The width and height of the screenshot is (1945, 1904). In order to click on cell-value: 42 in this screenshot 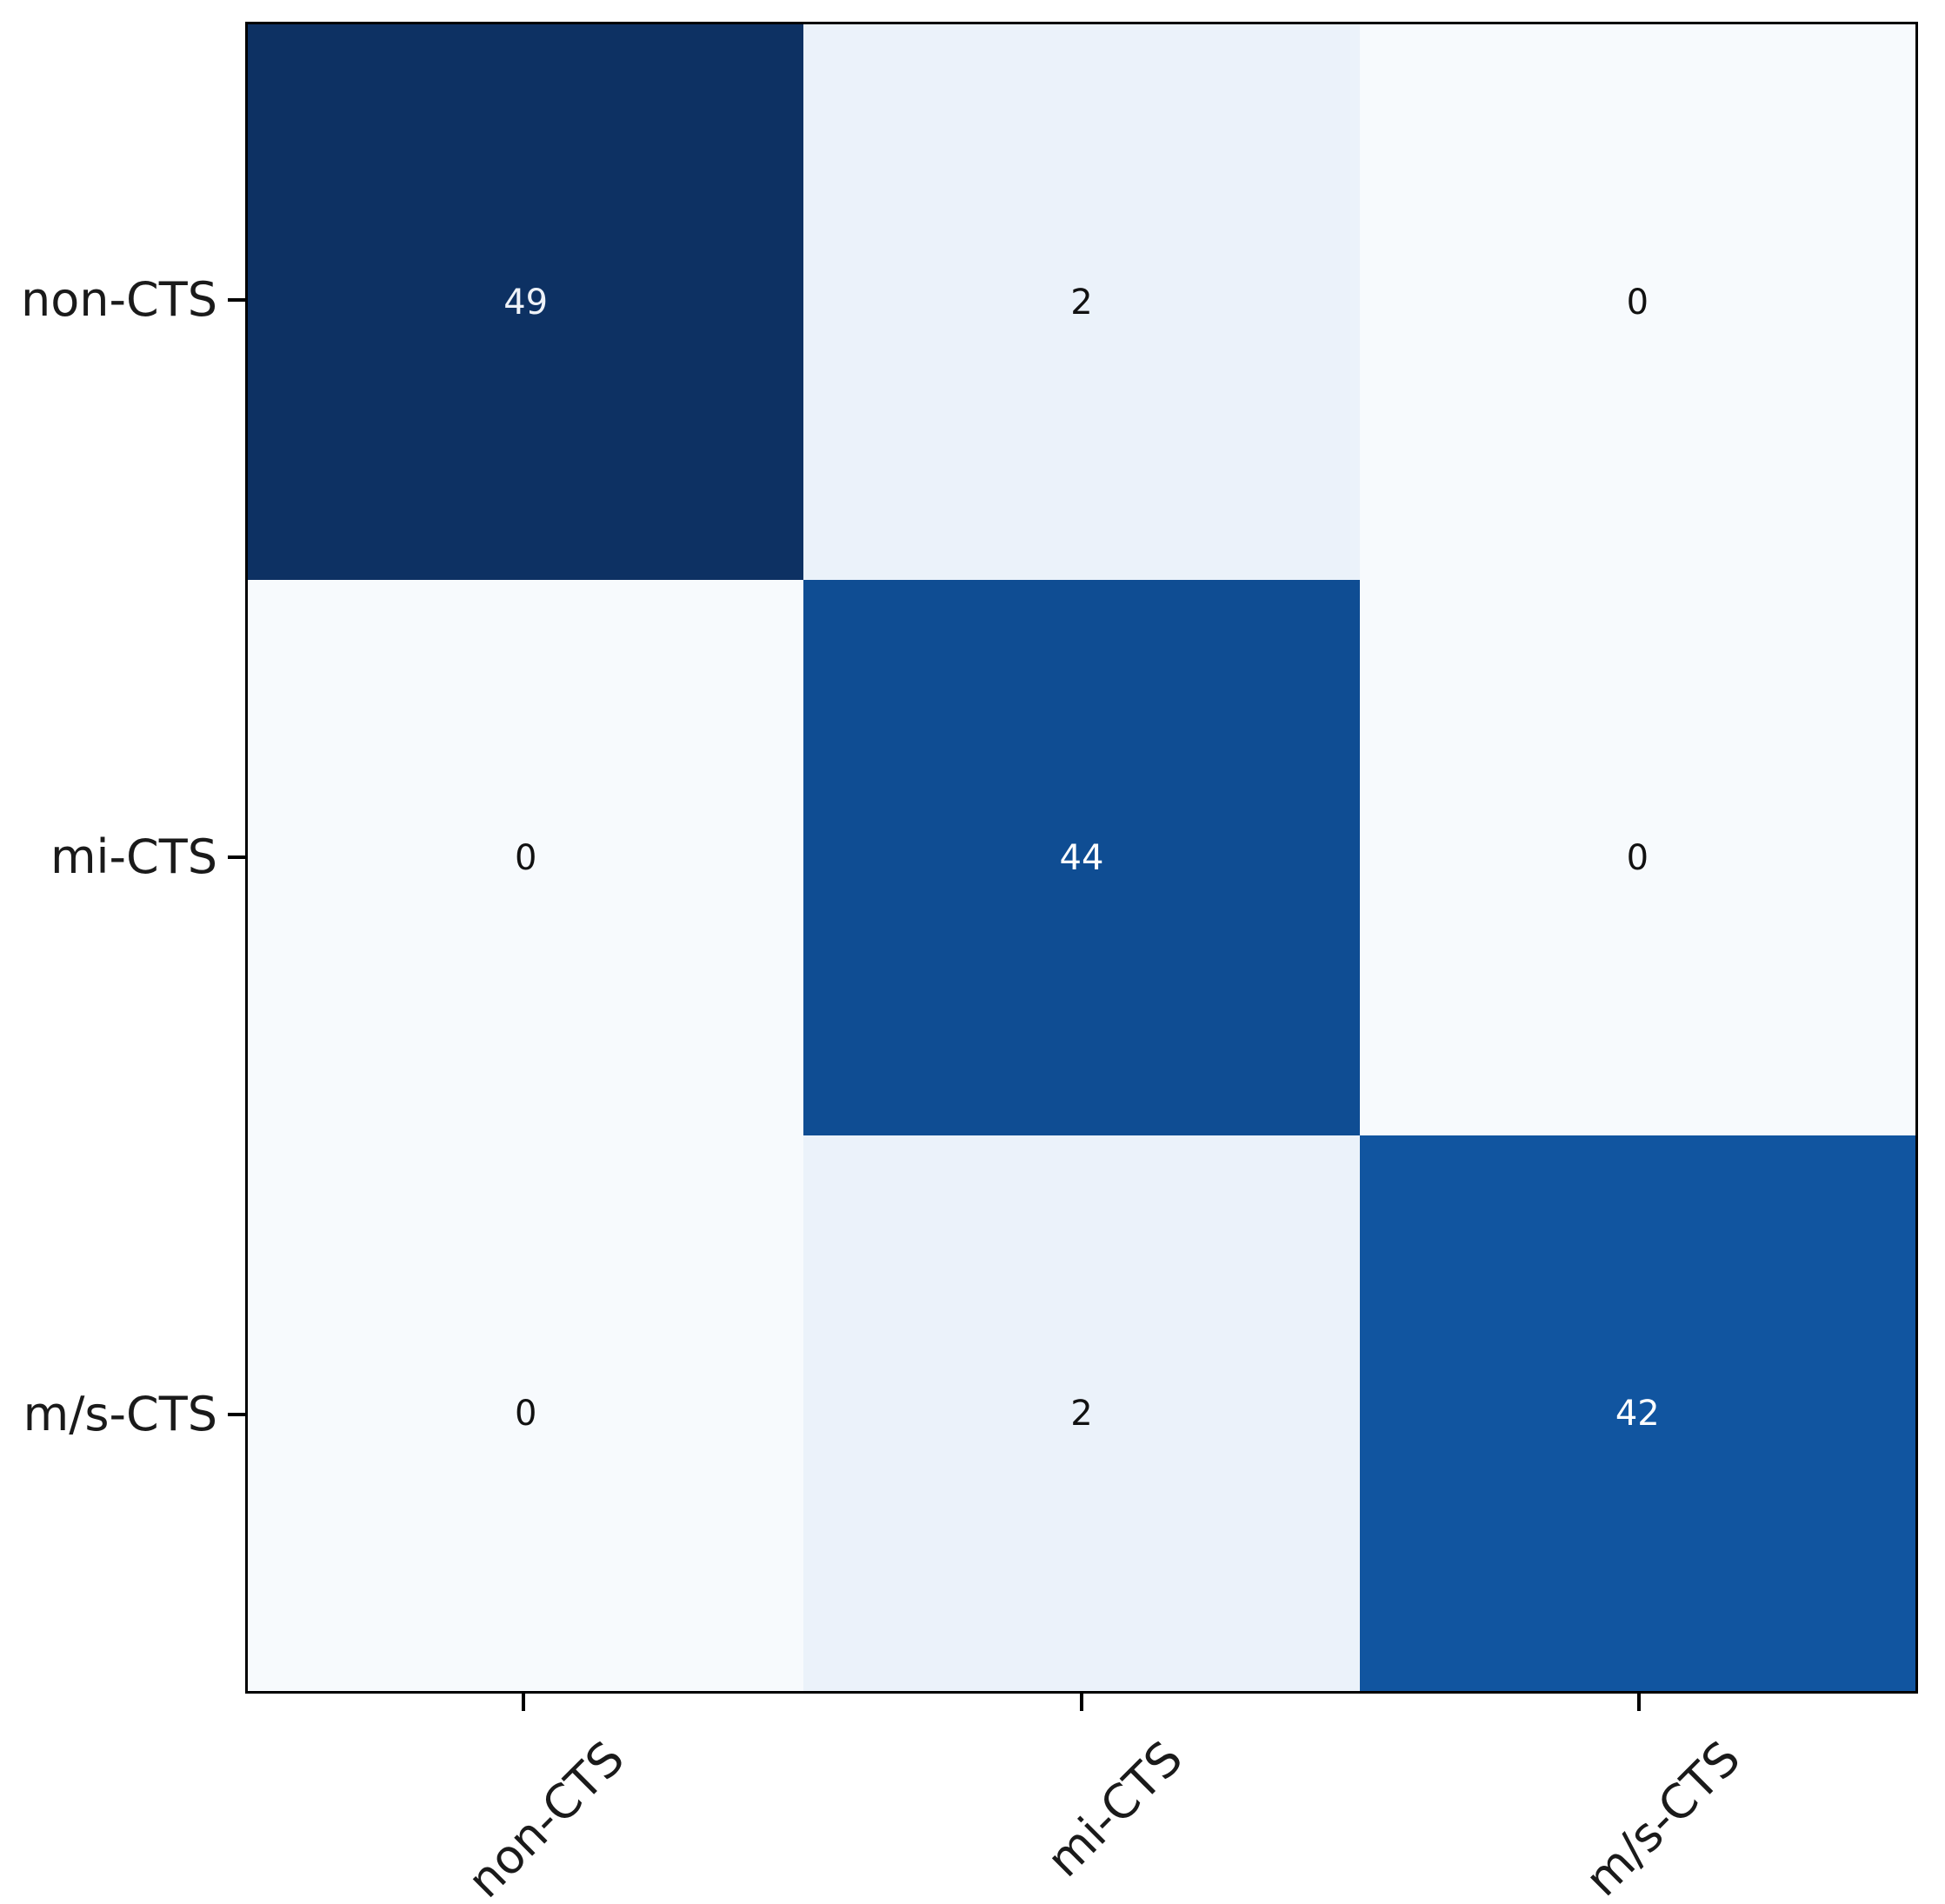, I will do `click(1637, 1413)`.